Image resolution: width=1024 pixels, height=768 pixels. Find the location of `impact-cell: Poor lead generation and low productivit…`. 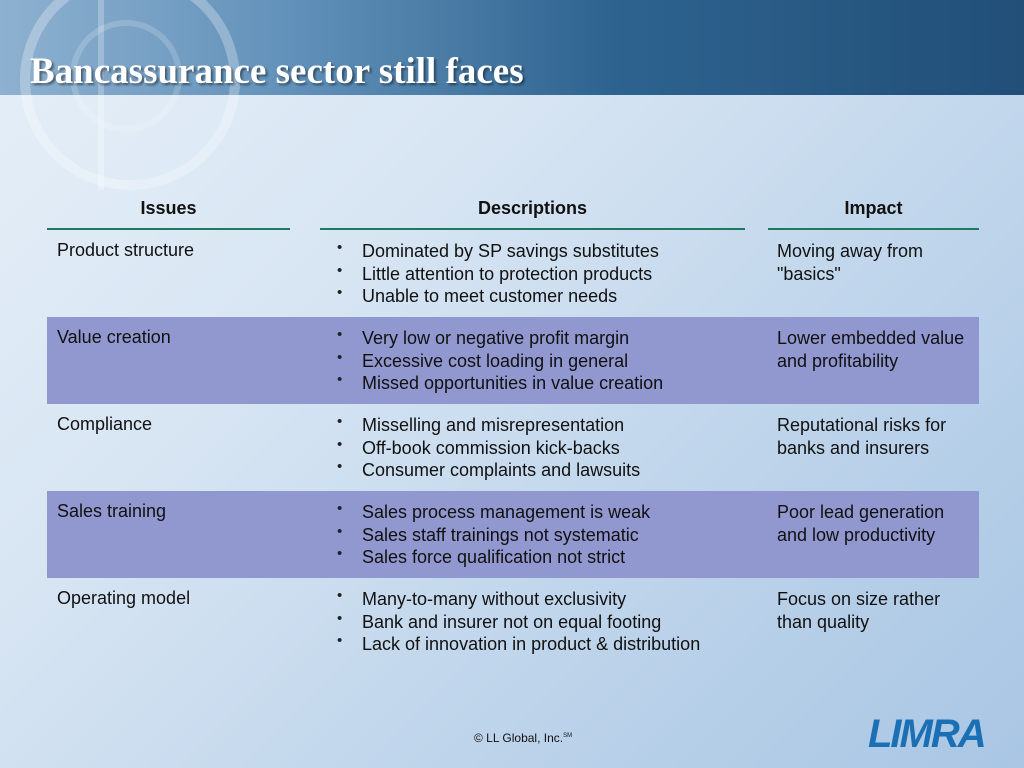

impact-cell: Poor lead generation and low productivit… is located at coordinates (861, 523).